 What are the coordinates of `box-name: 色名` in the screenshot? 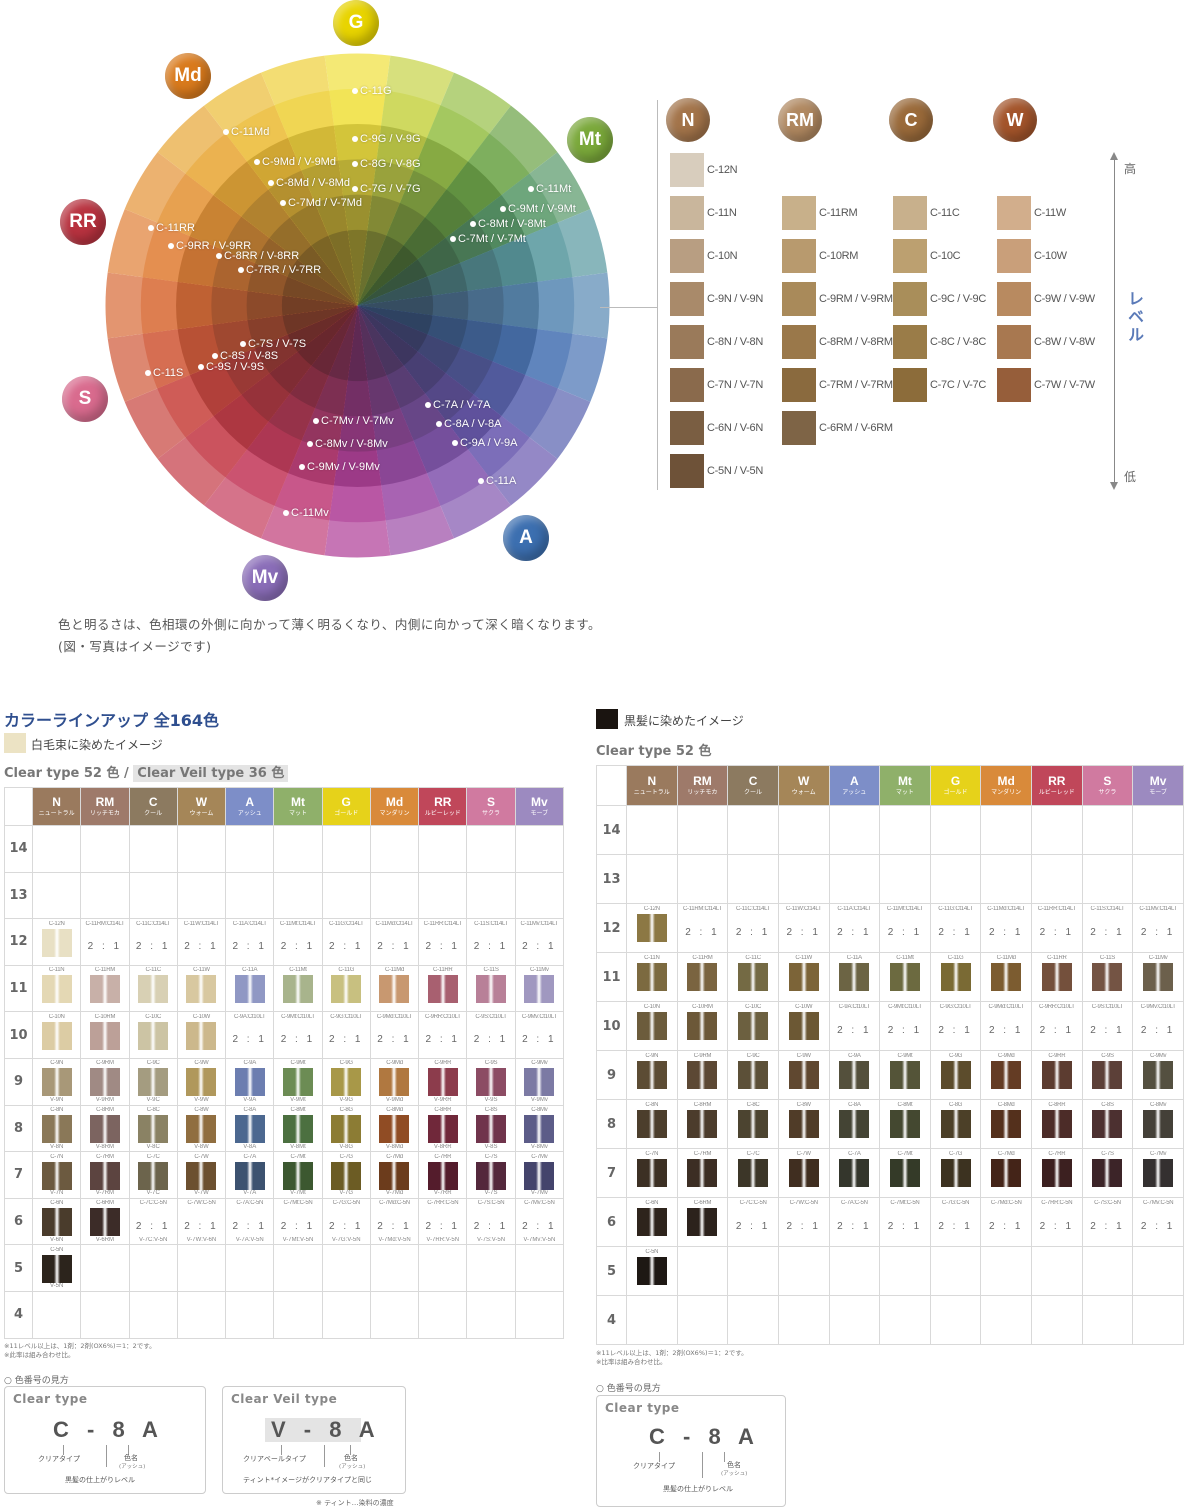 It's located at (131, 1458).